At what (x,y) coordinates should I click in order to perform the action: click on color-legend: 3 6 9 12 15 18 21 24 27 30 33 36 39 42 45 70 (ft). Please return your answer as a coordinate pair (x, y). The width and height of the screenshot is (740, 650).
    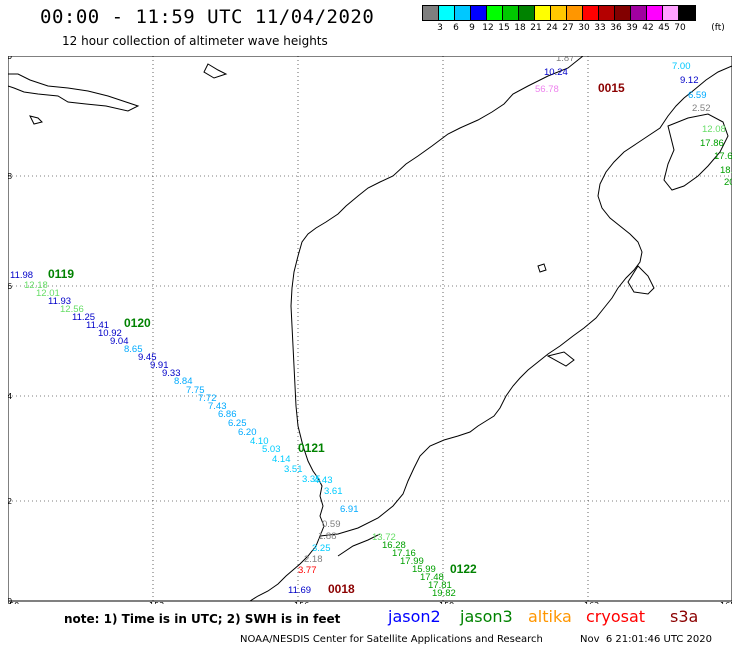
    Looking at the image, I should click on (575, 20).